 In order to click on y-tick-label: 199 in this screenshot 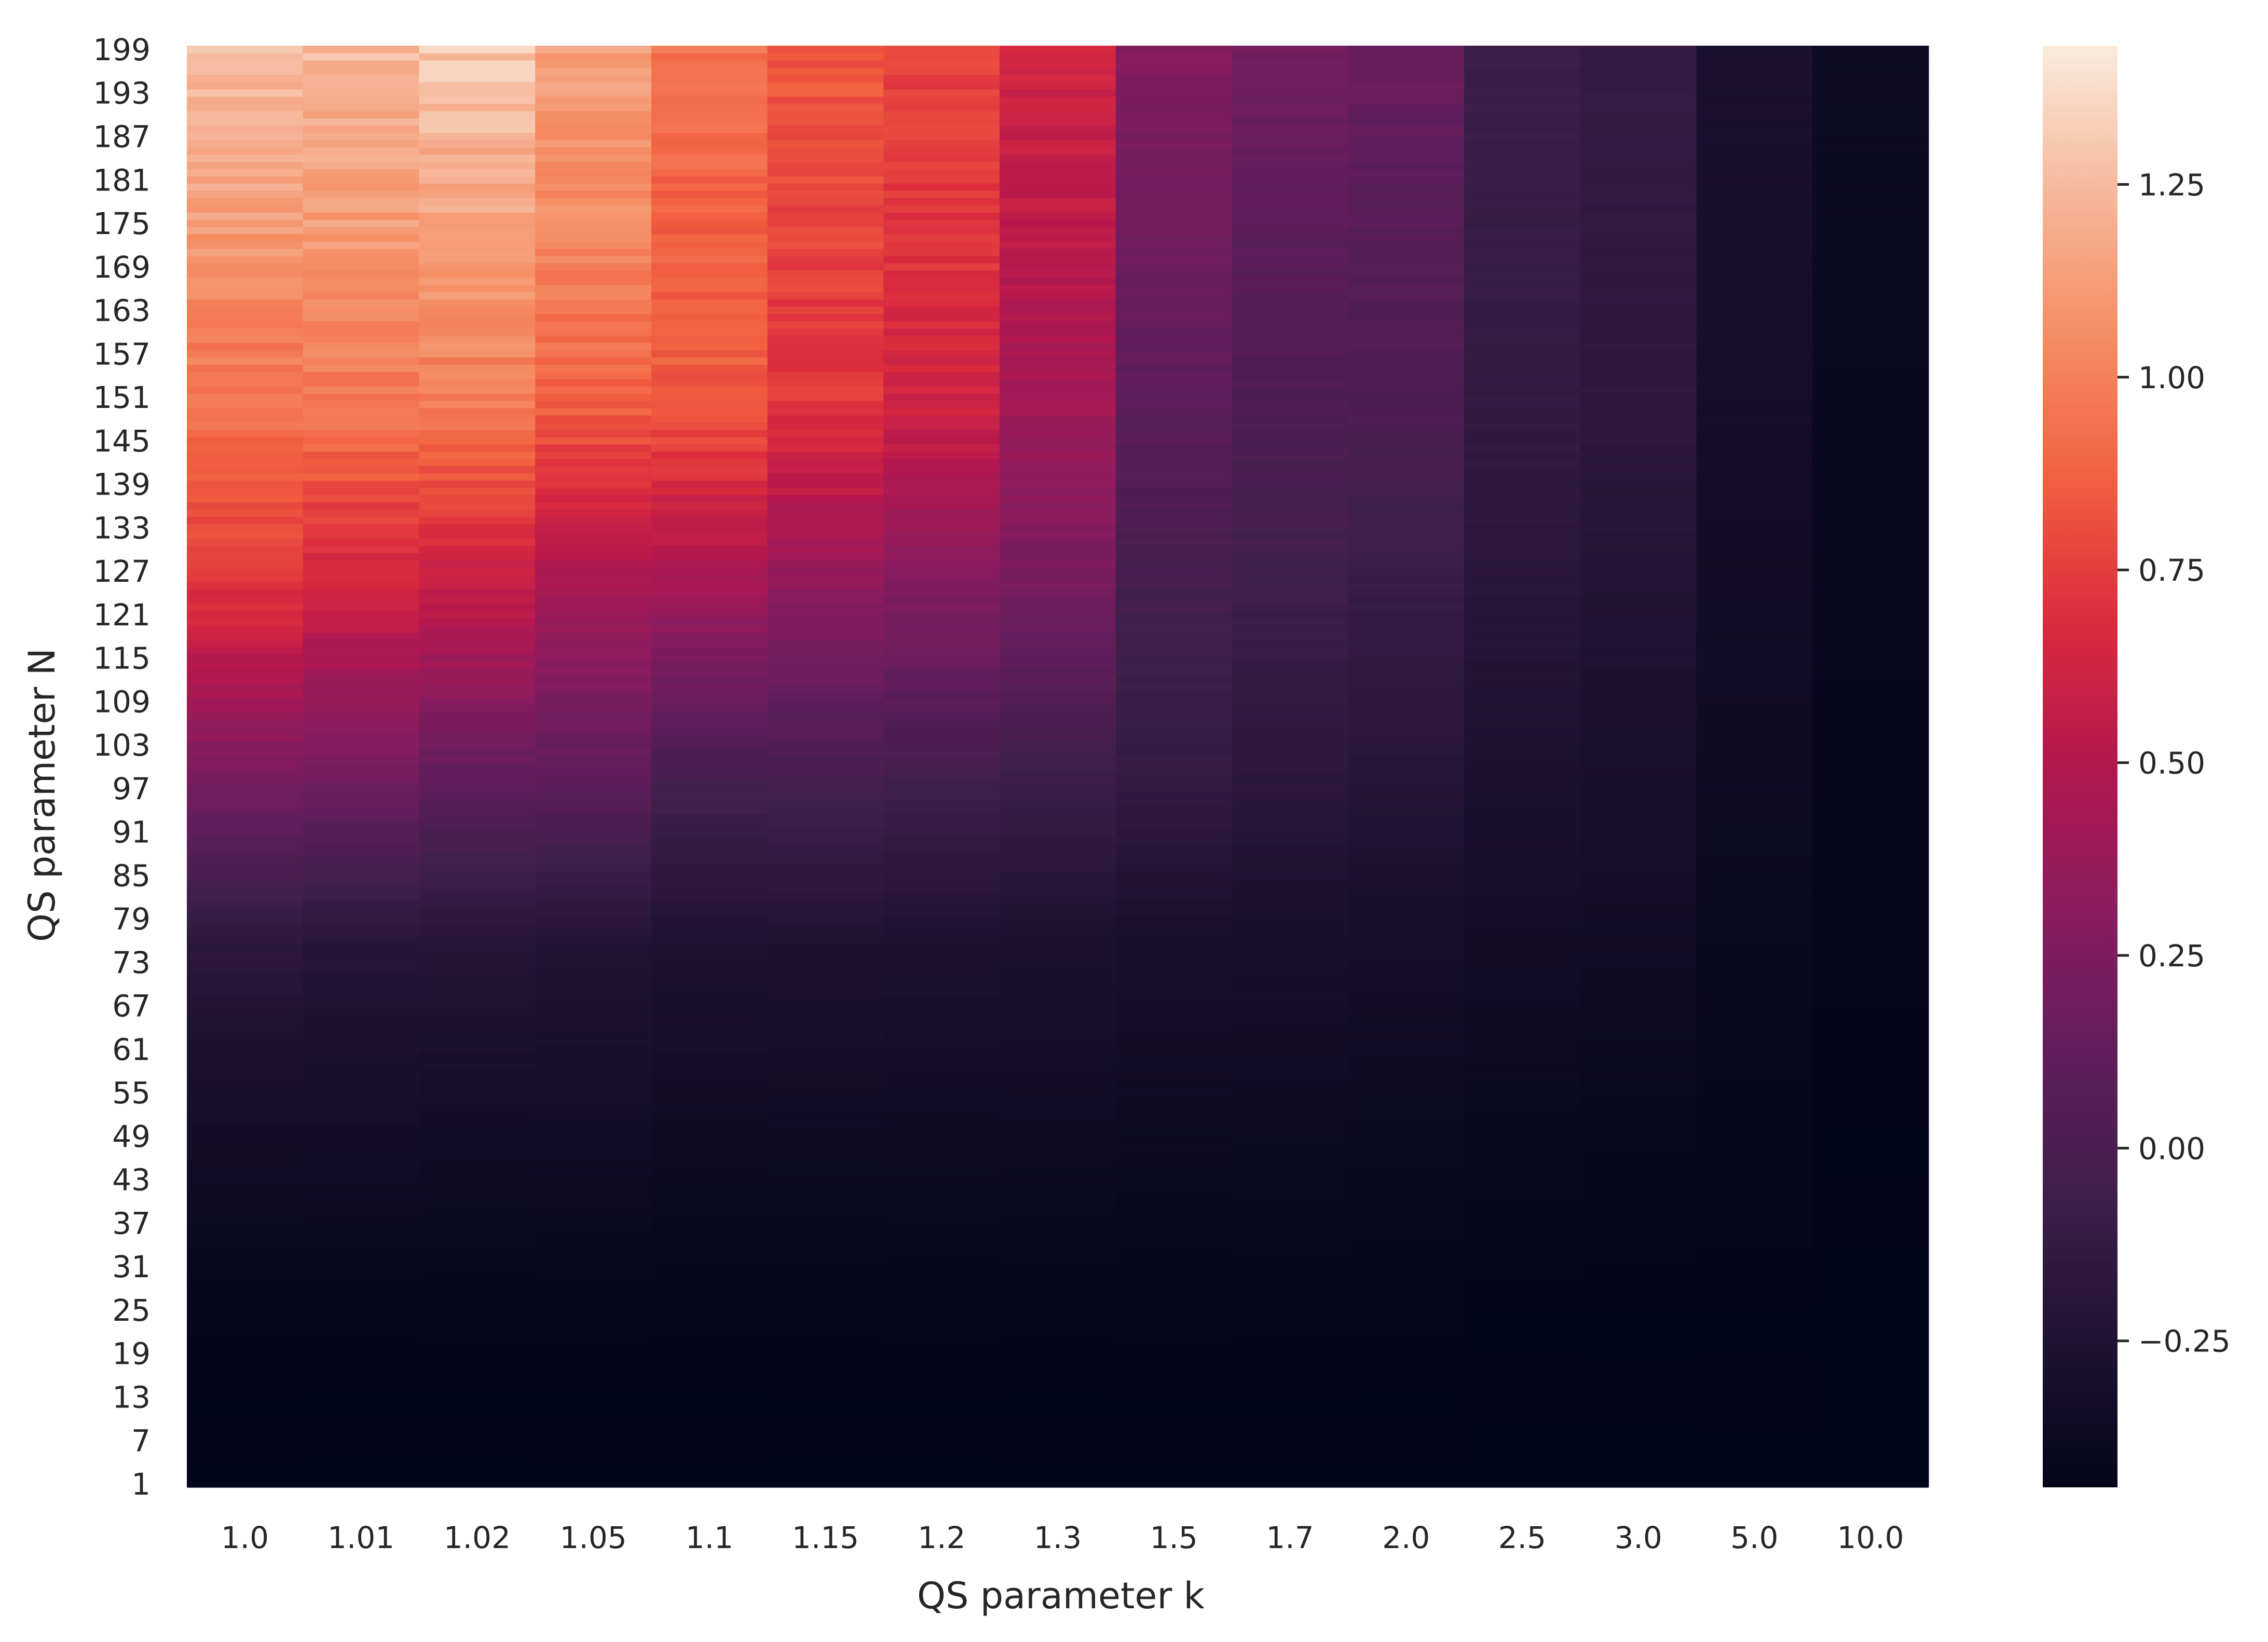, I will do `click(122, 49)`.